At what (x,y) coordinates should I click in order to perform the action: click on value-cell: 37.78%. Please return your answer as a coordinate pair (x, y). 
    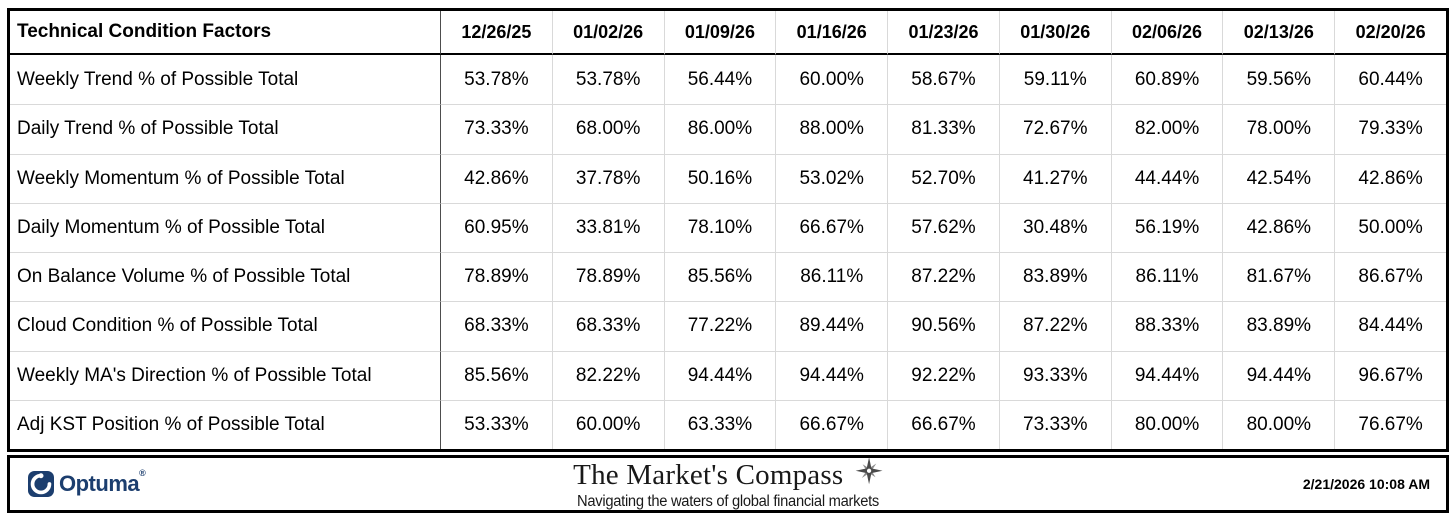
    Looking at the image, I should click on (607, 178).